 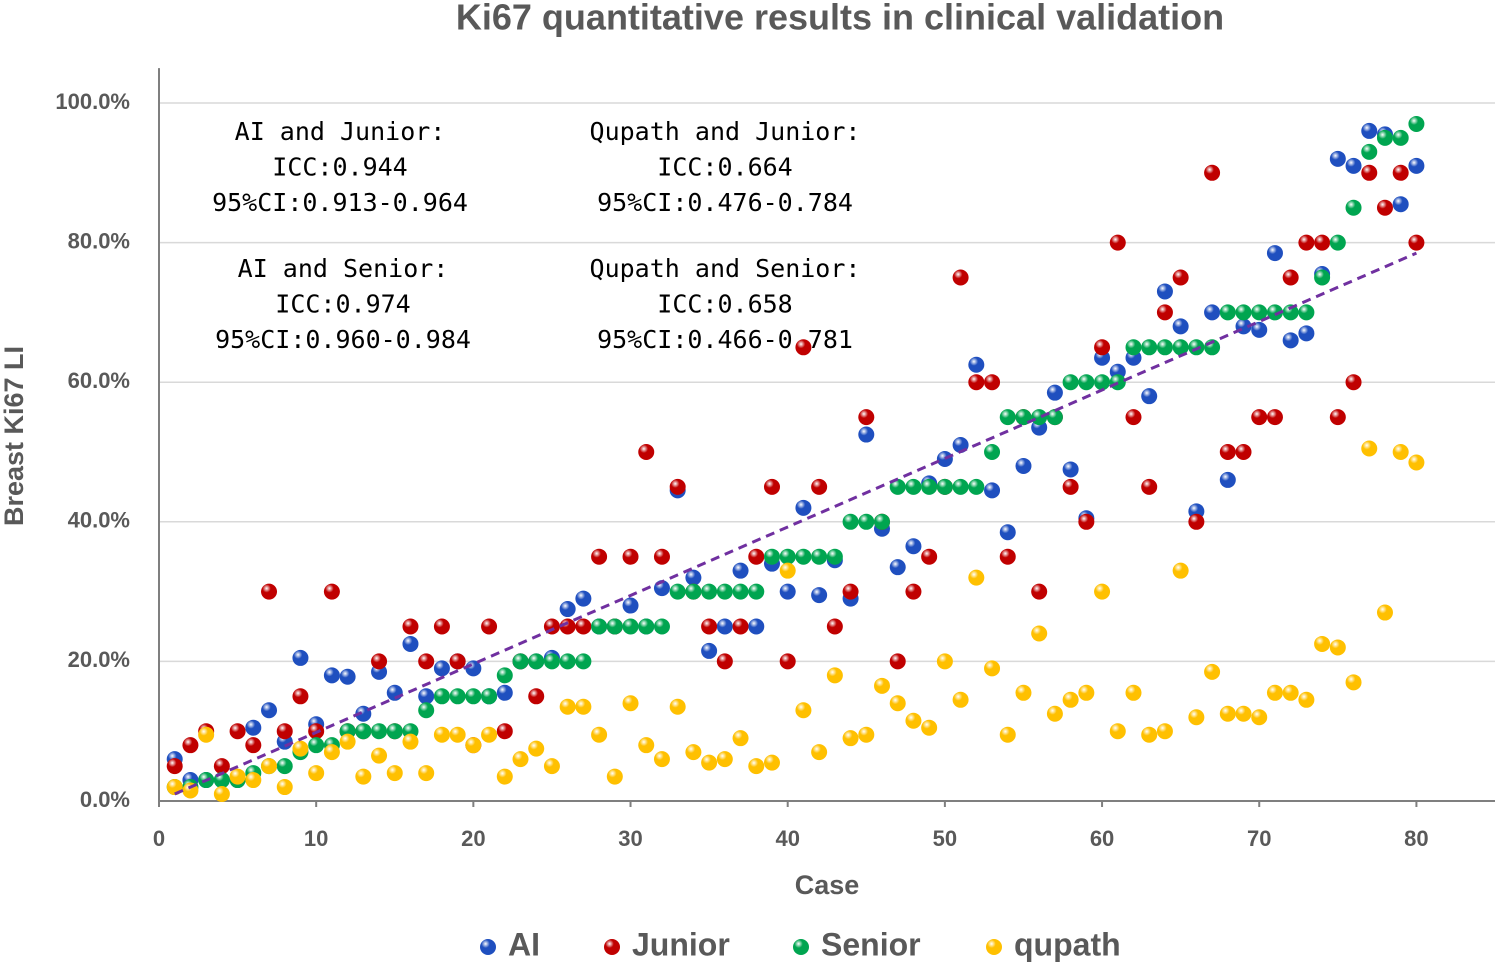 What do you see at coordinates (316, 838) in the screenshot?
I see `x-tick-label: 10` at bounding box center [316, 838].